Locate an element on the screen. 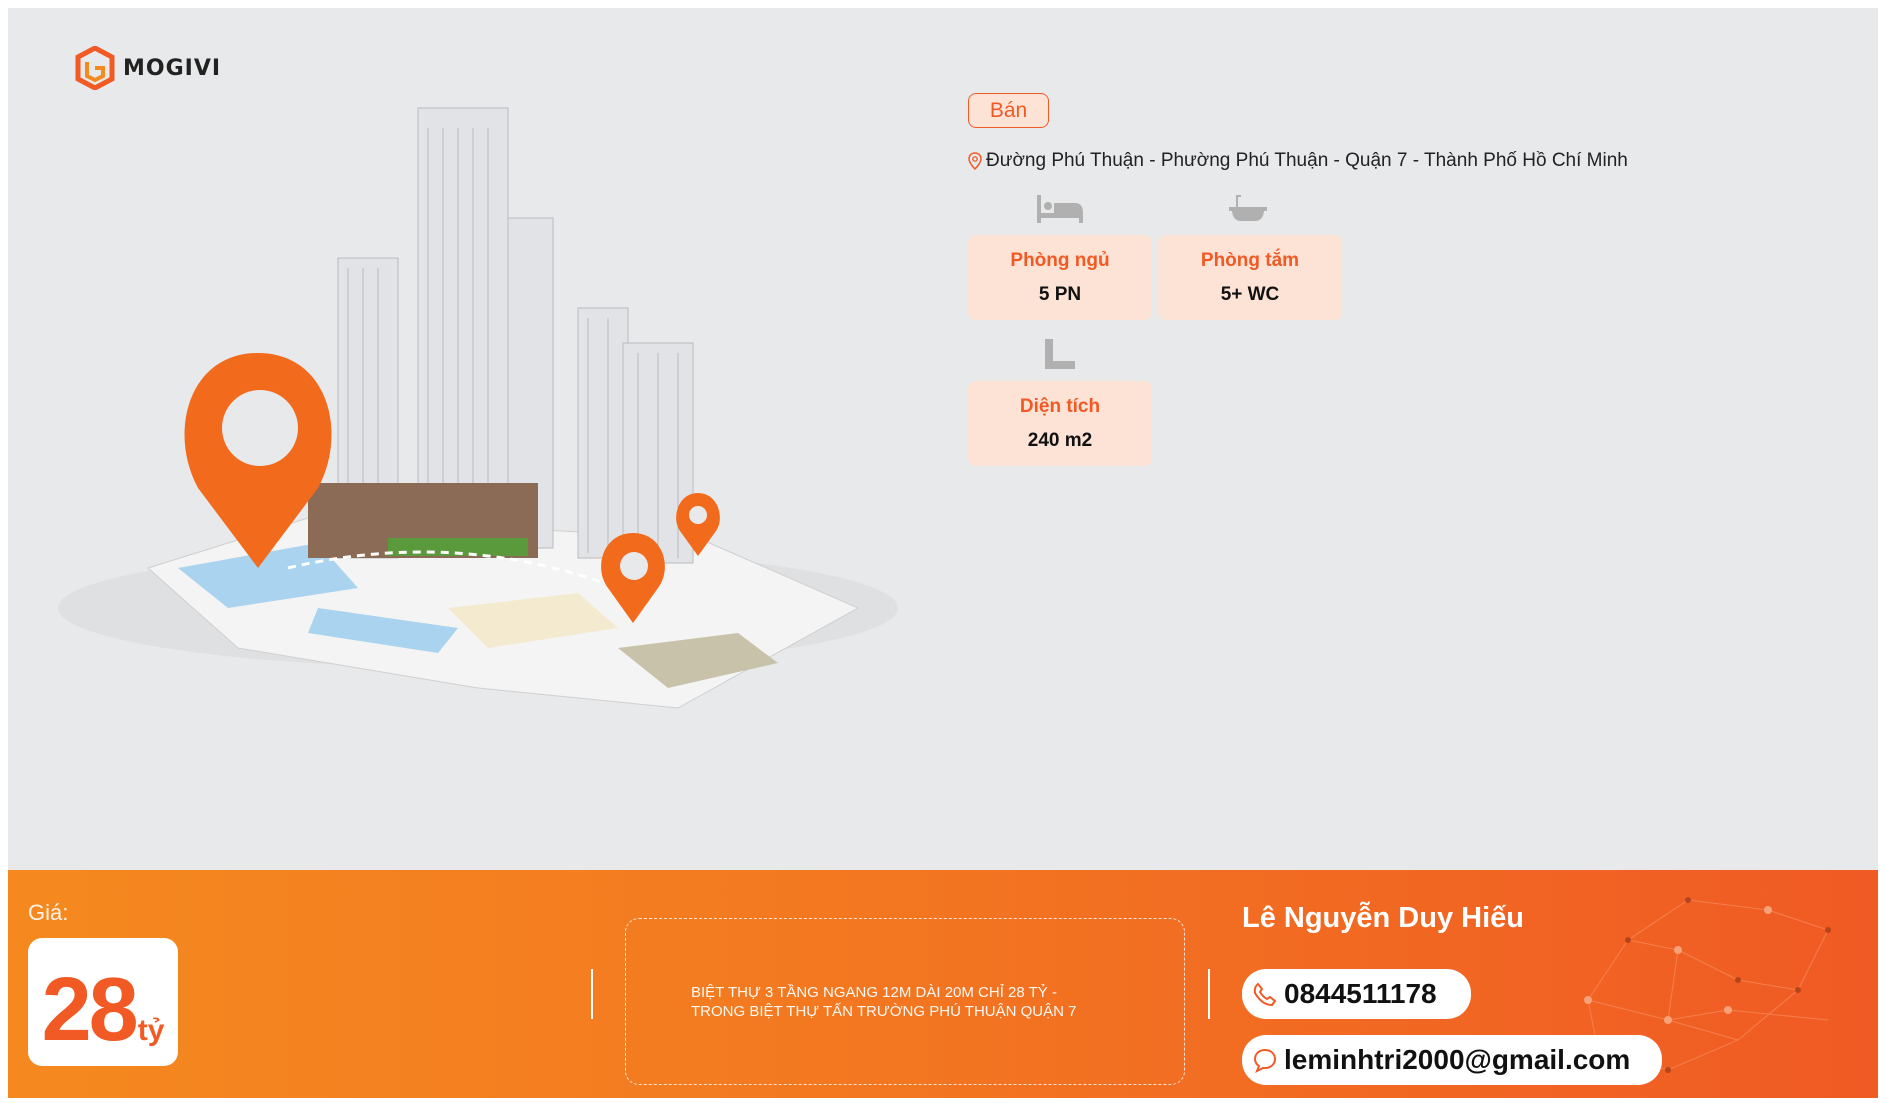 The height and width of the screenshot is (1103, 1885). ruler-icon is located at coordinates (1060, 354).